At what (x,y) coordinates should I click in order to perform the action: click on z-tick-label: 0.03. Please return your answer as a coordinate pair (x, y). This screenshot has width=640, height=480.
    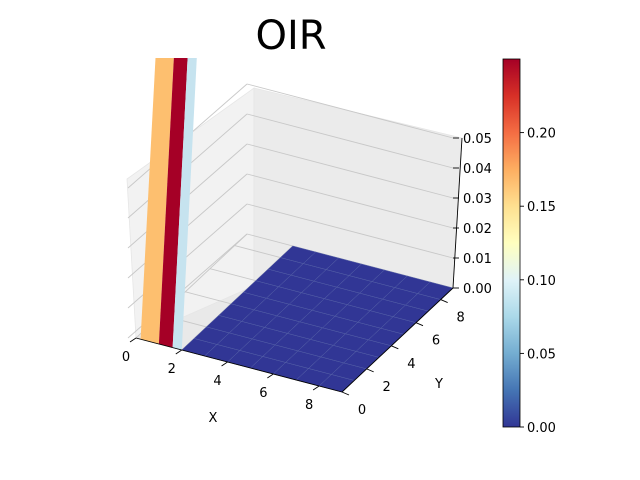
    Looking at the image, I should click on (477, 199).